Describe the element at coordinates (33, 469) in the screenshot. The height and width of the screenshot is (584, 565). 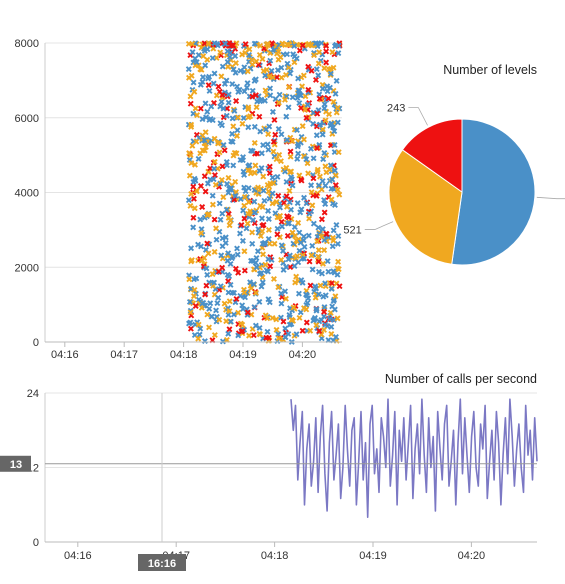
I see `y-tick-label: 12` at that location.